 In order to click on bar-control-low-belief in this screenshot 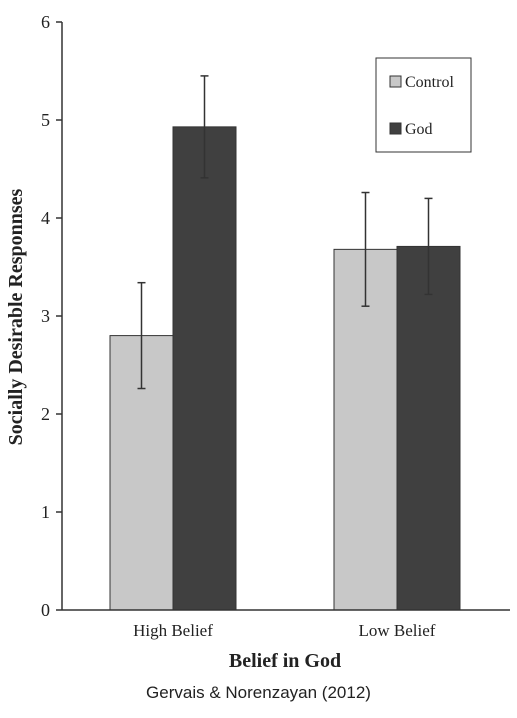, I will do `click(365, 429)`.